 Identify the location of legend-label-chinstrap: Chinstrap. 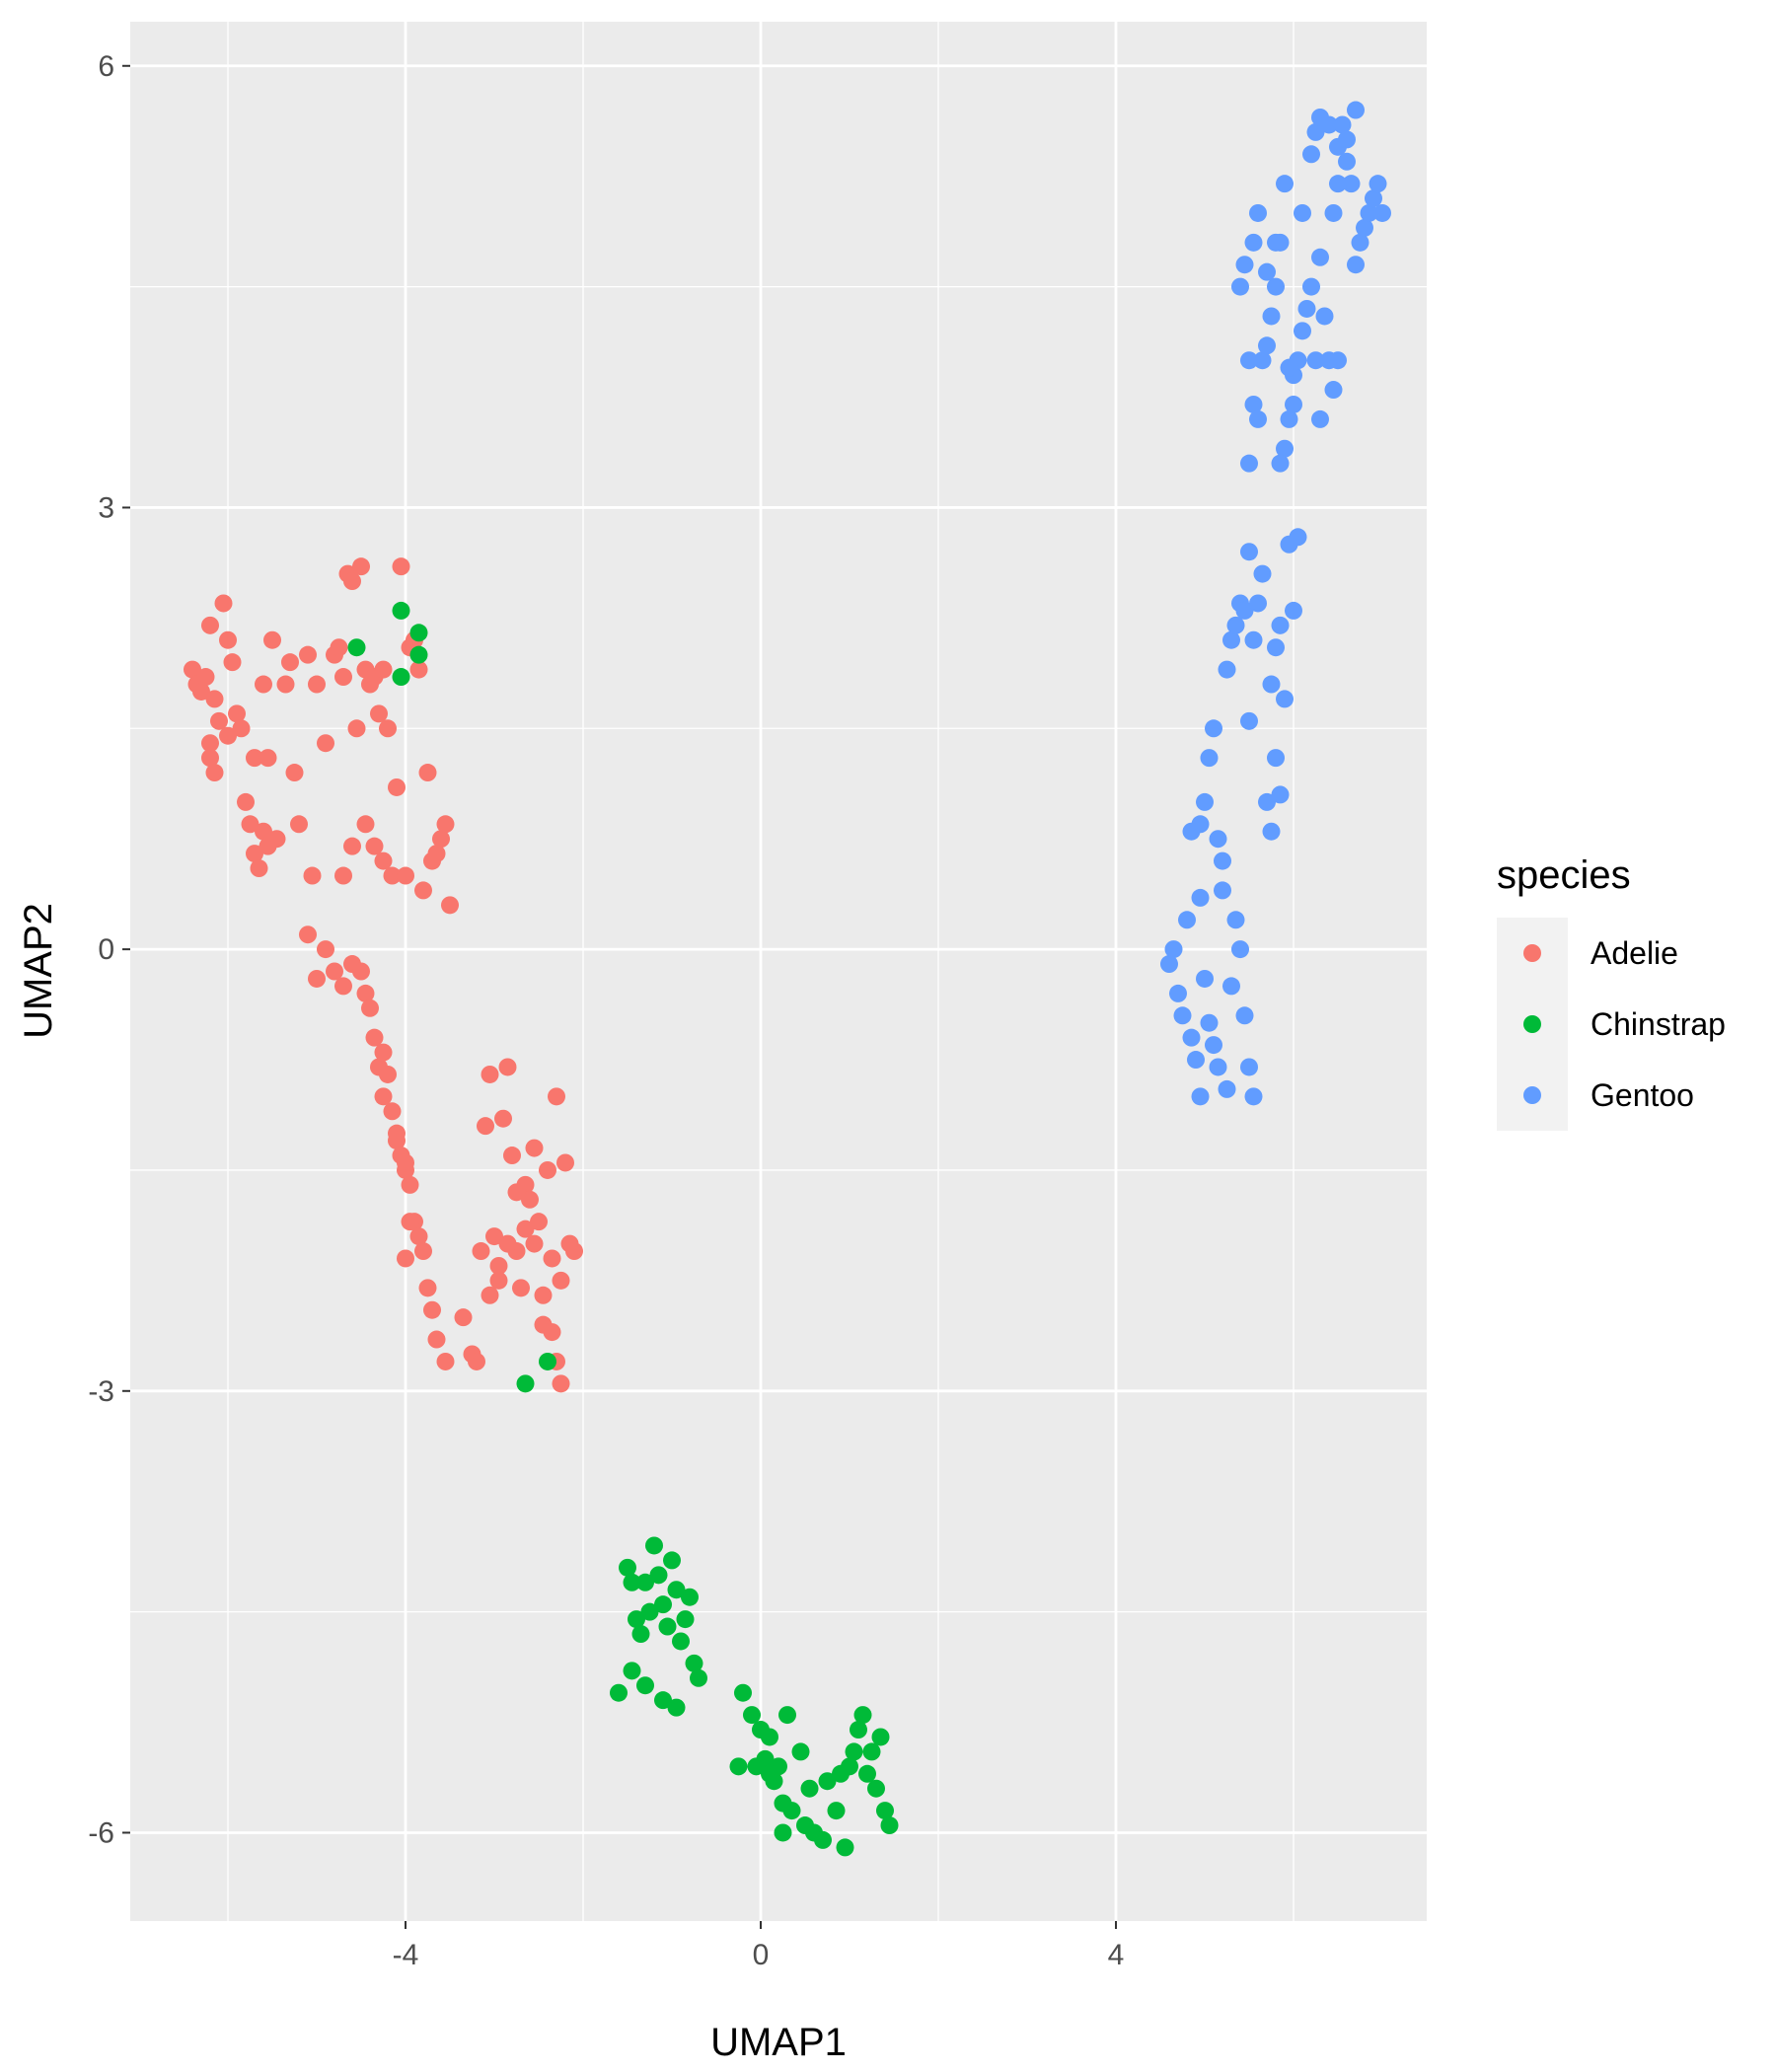
(1659, 1024).